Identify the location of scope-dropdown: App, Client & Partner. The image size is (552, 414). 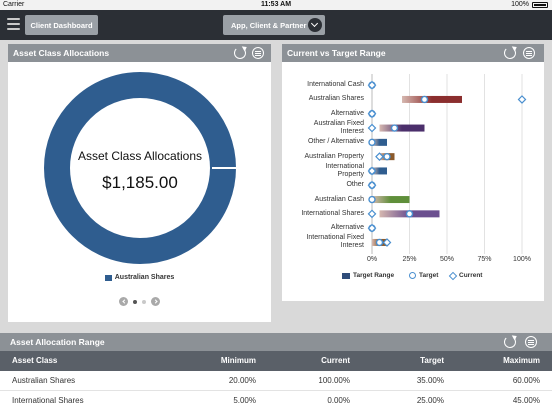
(274, 25).